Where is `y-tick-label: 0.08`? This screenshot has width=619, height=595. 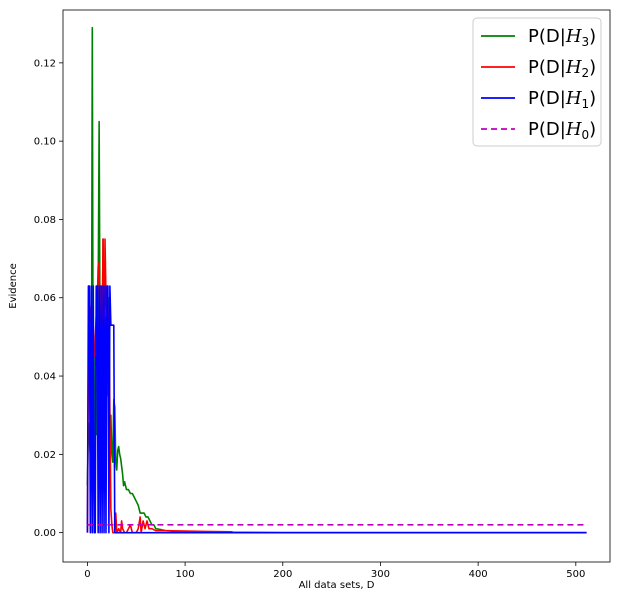 y-tick-label: 0.08 is located at coordinates (45, 220).